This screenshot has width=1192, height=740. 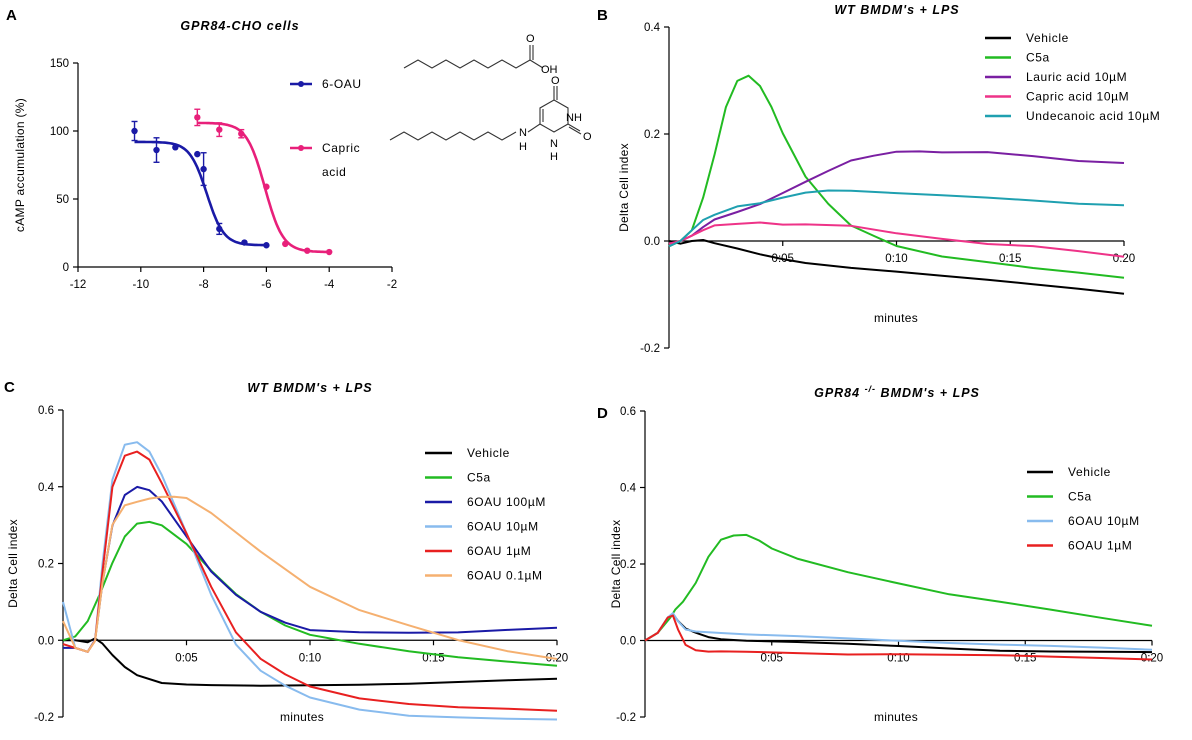 What do you see at coordinates (554, 116) in the screenshot?
I see `uracil-ring` at bounding box center [554, 116].